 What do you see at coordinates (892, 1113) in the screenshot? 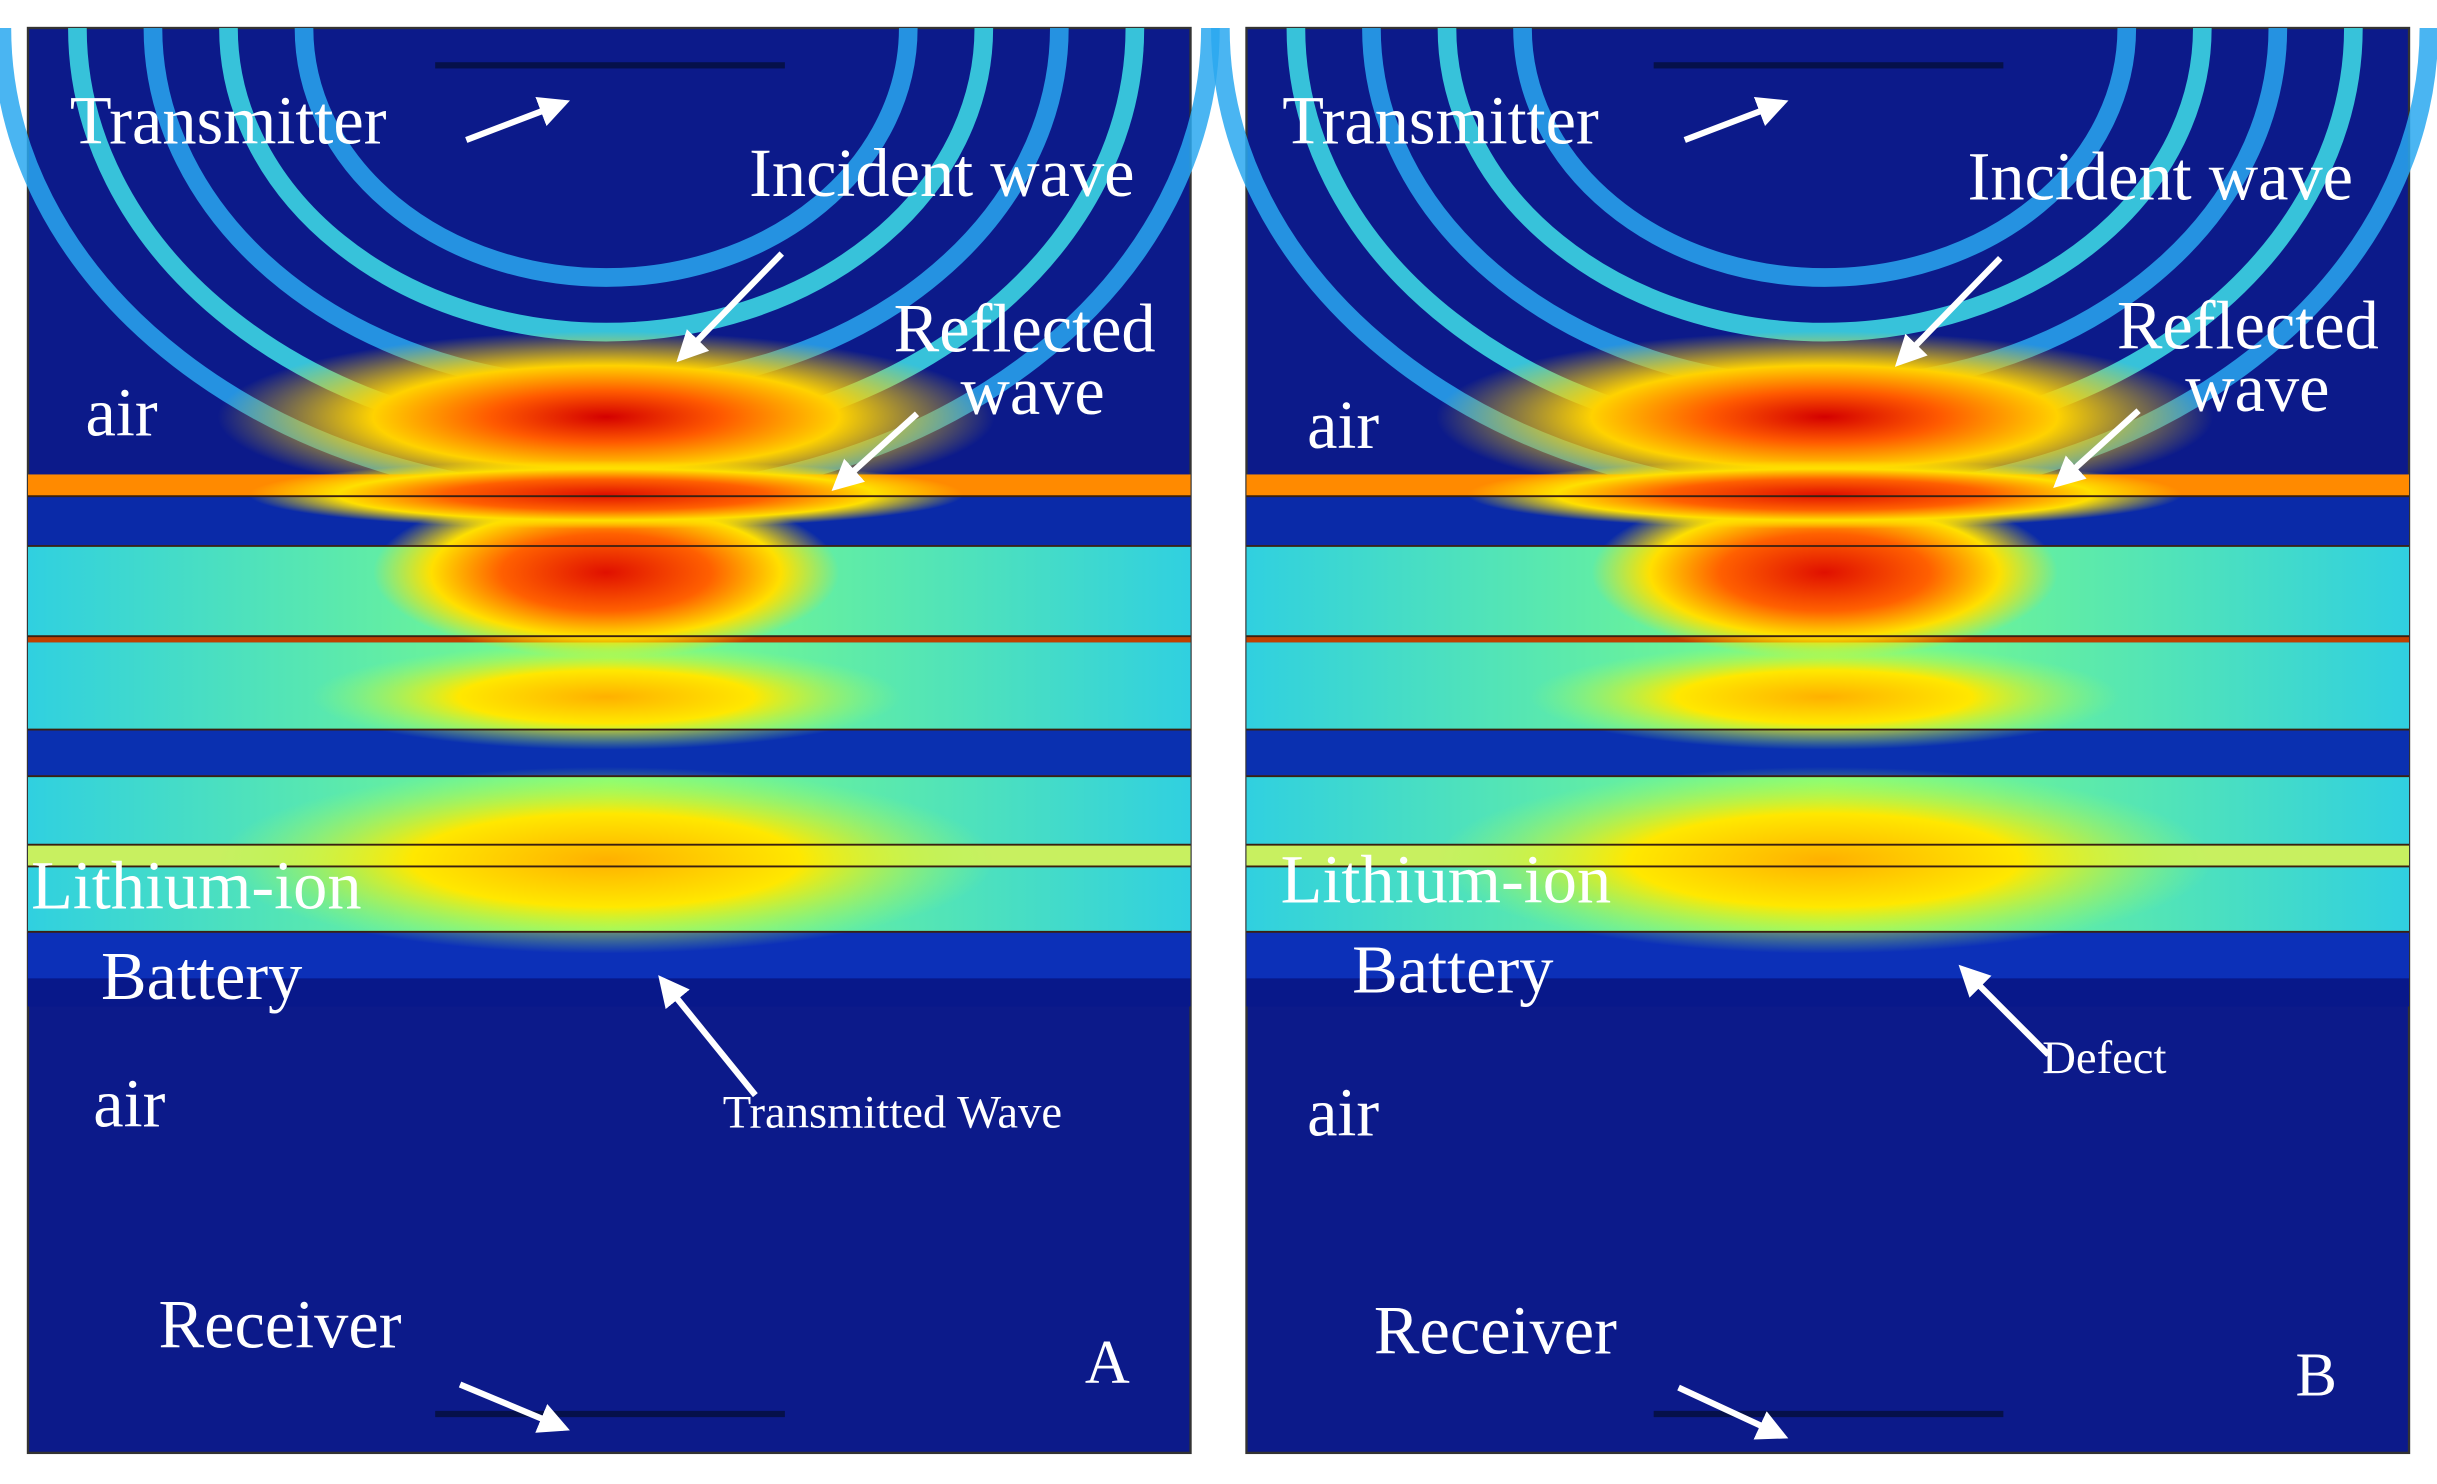
I see `label: Transmitted Wave` at bounding box center [892, 1113].